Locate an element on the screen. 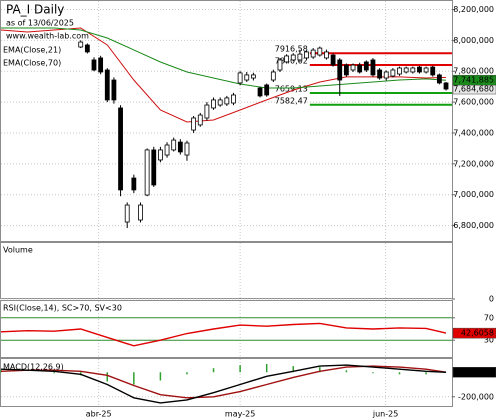 The height and width of the screenshot is (420, 496). y-tick-label: 30 is located at coordinates (489, 340).